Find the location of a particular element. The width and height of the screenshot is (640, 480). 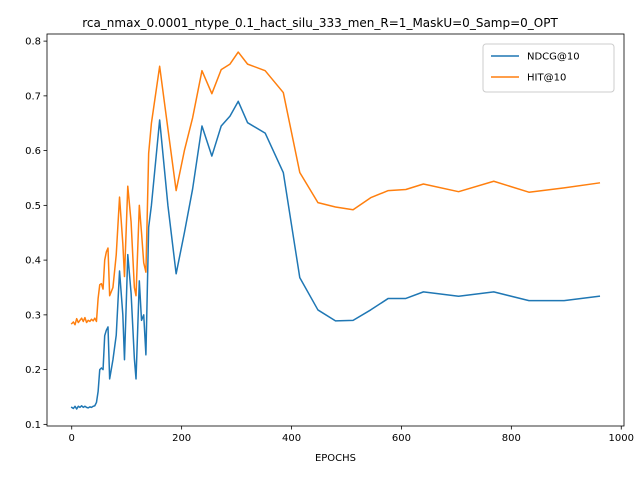

x-tick-label: 1000 is located at coordinates (621, 438).